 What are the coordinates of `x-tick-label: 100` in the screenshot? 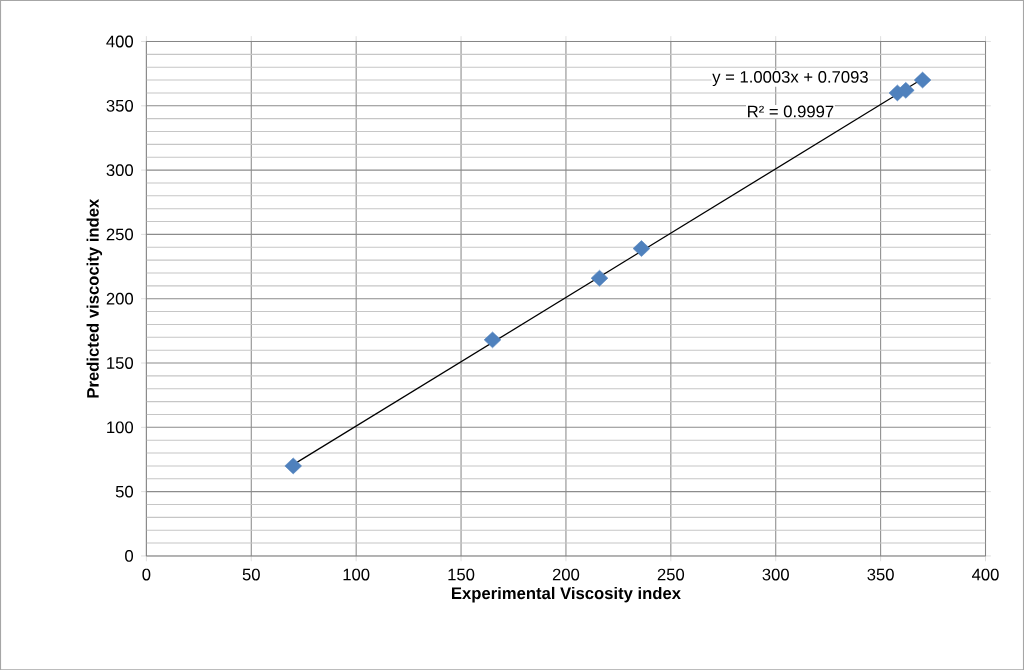 It's located at (356, 574).